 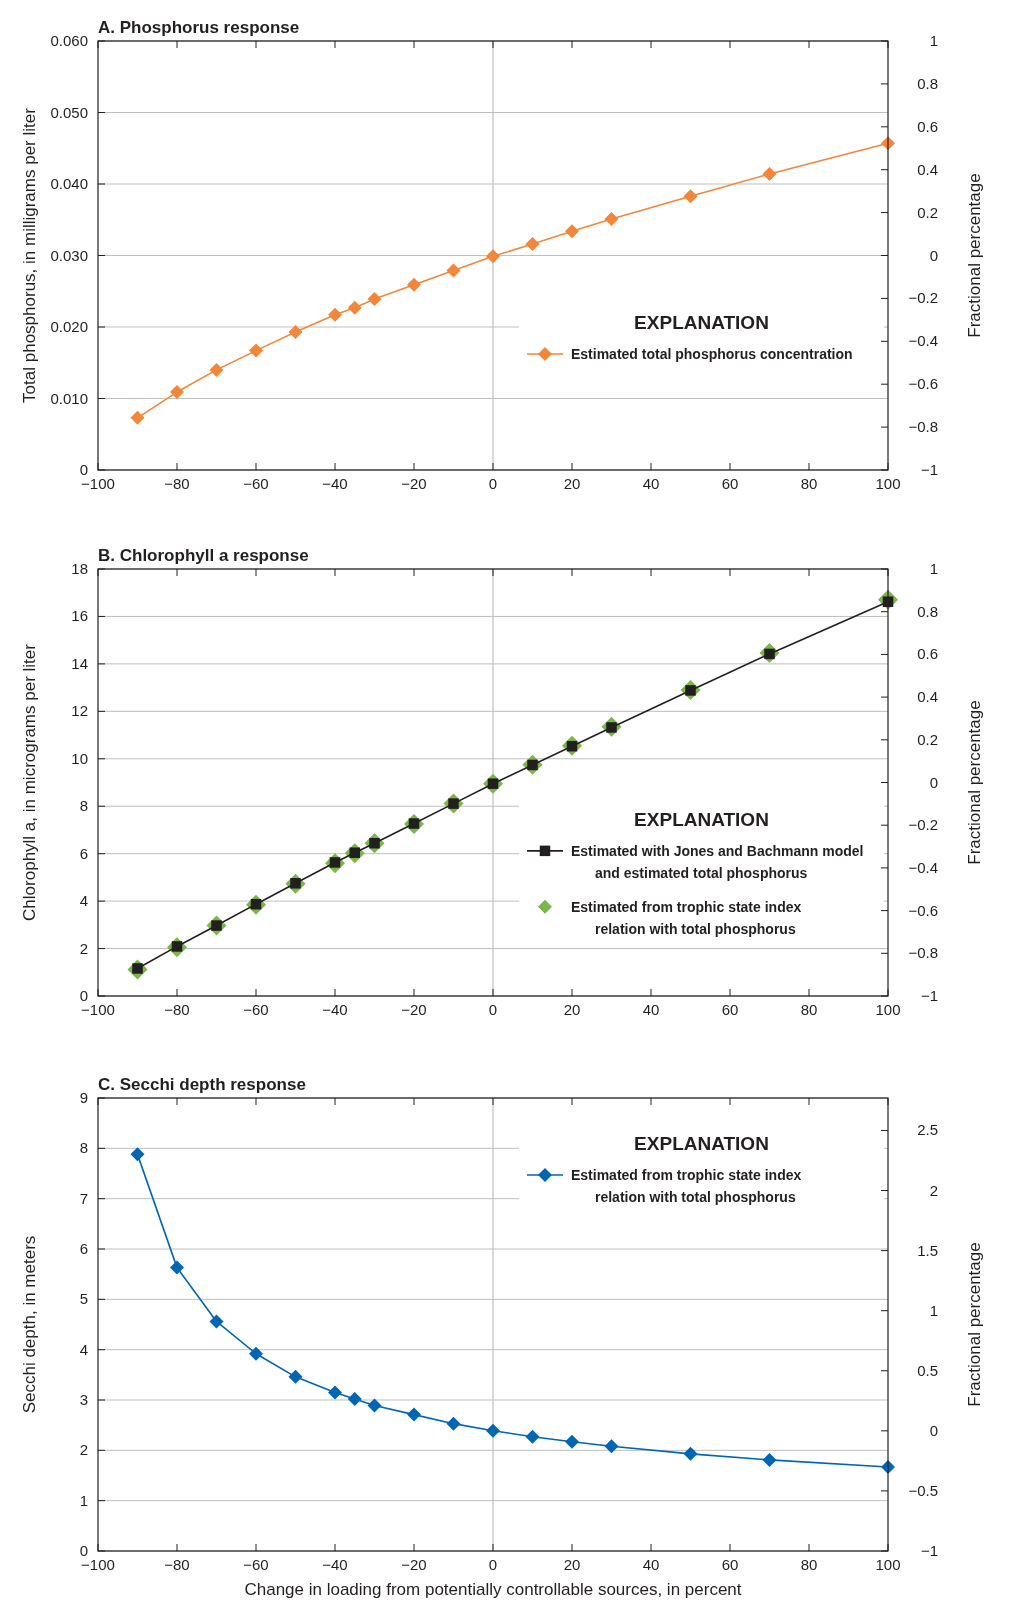 What do you see at coordinates (927, 1130) in the screenshot?
I see `y2-tick-label: 2.5` at bounding box center [927, 1130].